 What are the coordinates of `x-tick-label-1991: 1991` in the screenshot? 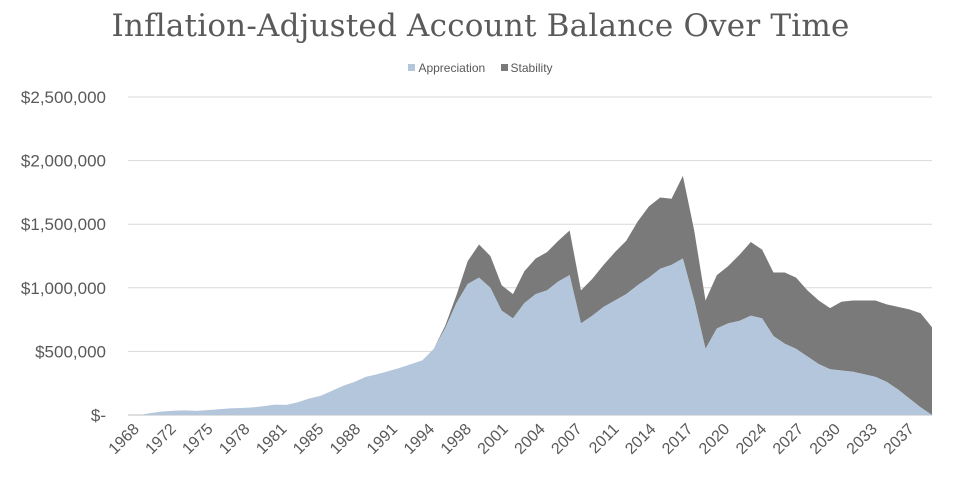 It's located at (382, 439).